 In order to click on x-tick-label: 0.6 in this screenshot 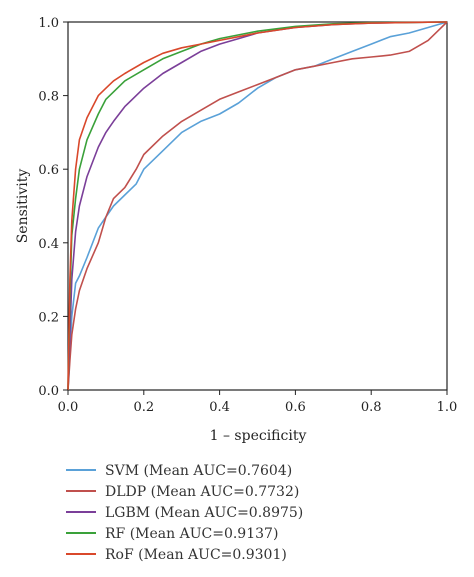, I will do `click(295, 407)`.